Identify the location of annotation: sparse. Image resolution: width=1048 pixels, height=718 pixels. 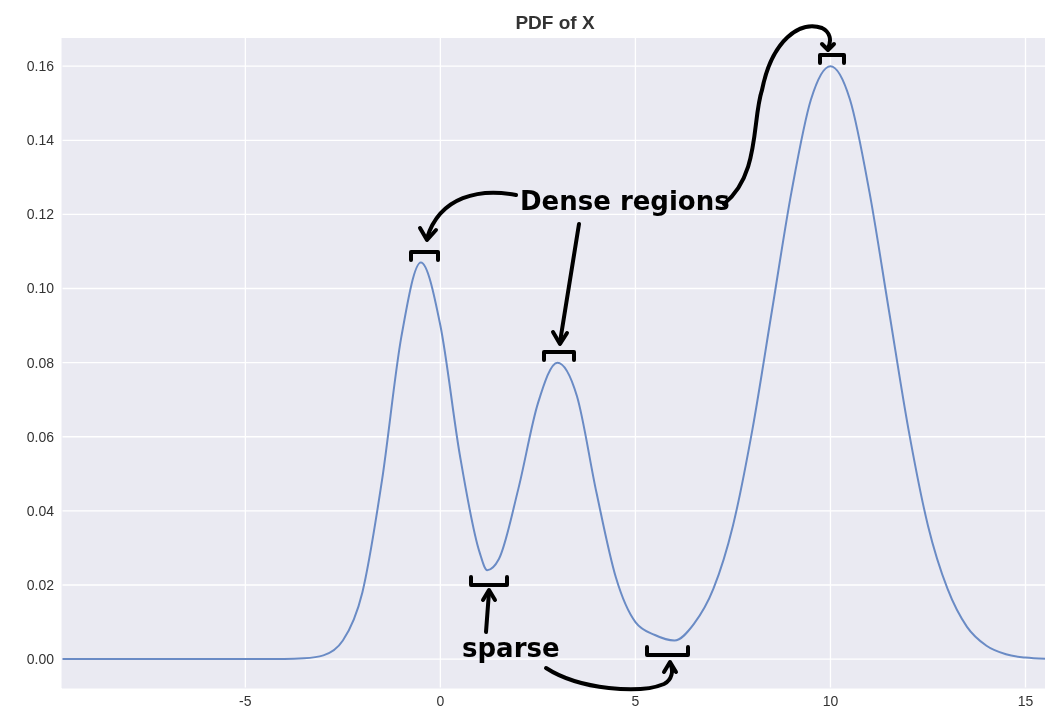
(511, 648).